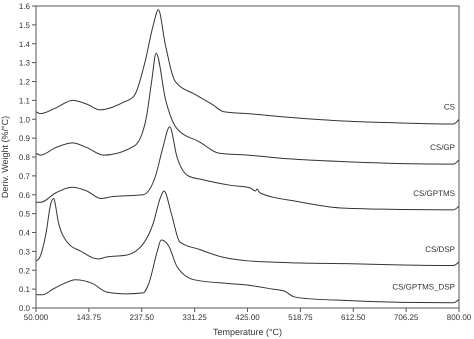 Image resolution: width=474 pixels, height=339 pixels. I want to click on x-tick-label: 706.25, so click(406, 317).